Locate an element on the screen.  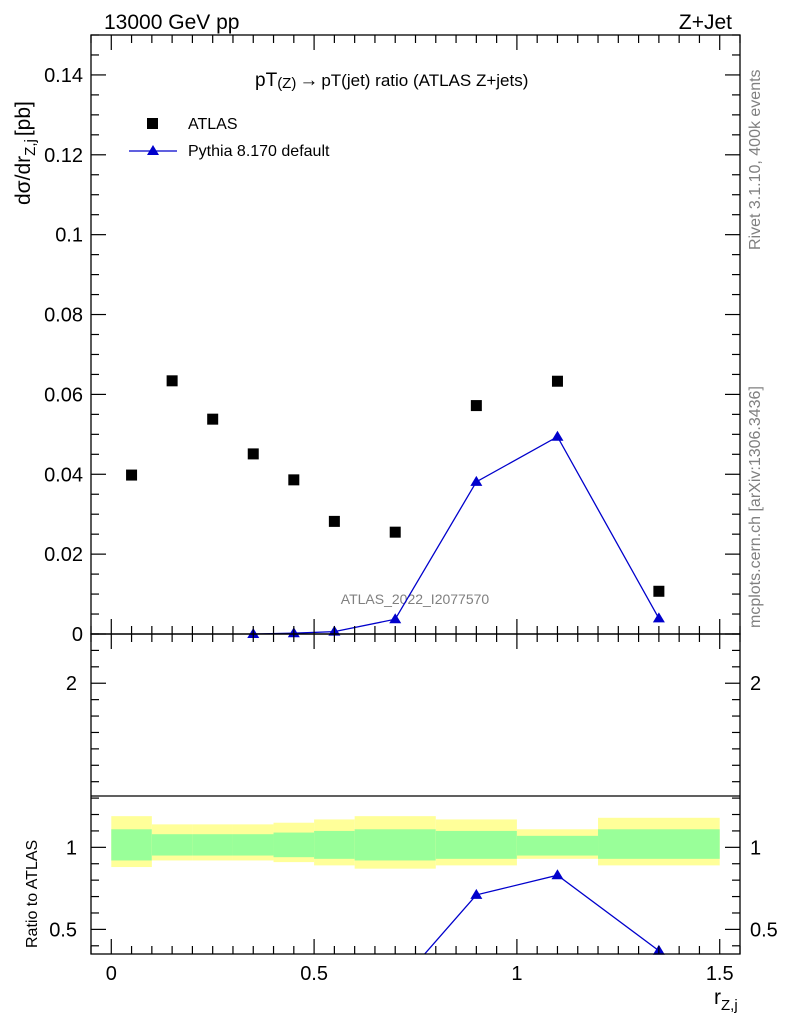
ratio-ytick-label-right: 2 is located at coordinates (755, 684).